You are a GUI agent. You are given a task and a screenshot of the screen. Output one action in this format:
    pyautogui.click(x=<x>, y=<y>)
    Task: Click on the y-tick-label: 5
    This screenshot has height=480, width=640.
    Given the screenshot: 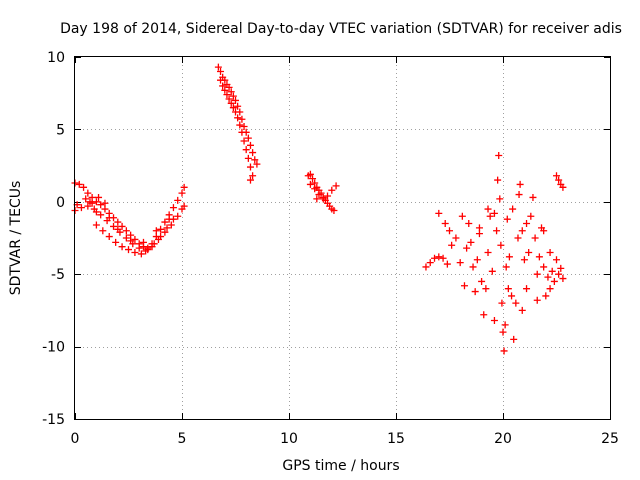 What is the action you would take?
    pyautogui.click(x=60, y=130)
    